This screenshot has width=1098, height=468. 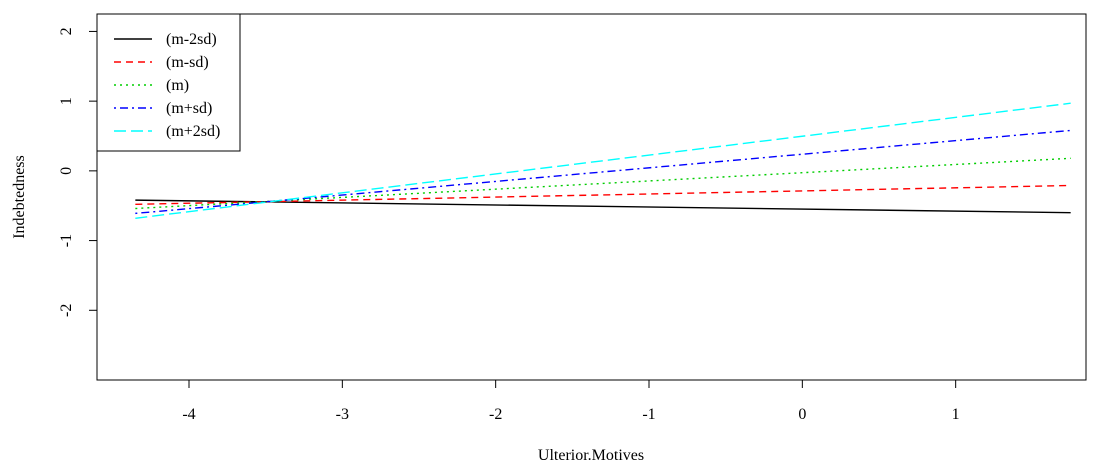 What do you see at coordinates (66, 31) in the screenshot?
I see `y-tick-label: 2` at bounding box center [66, 31].